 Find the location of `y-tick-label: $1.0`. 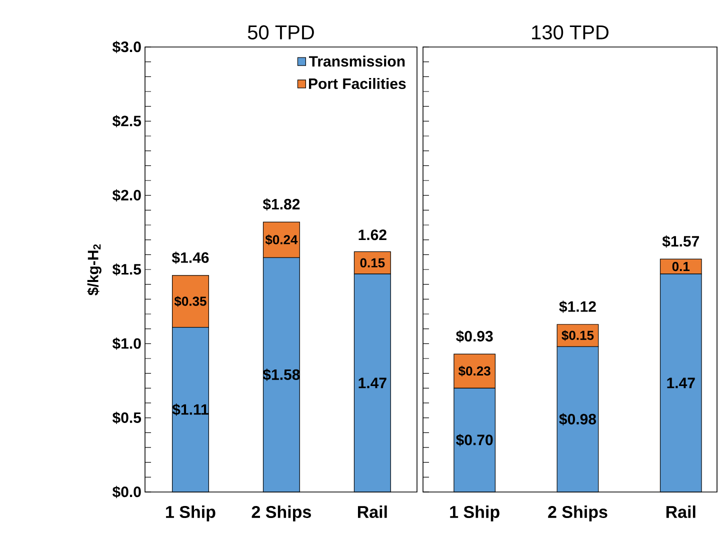

y-tick-label: $1.0 is located at coordinates (126, 344).